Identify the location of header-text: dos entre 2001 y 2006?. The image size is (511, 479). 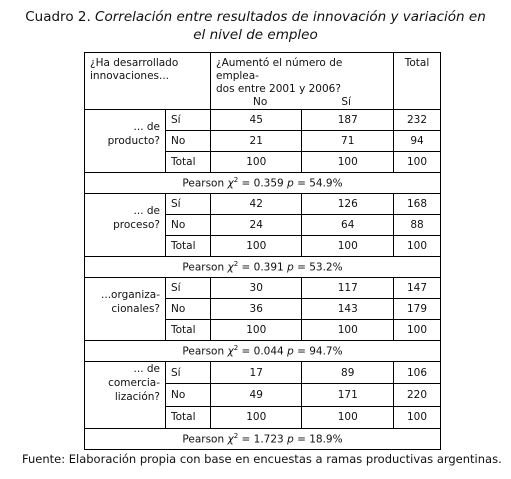
(278, 89).